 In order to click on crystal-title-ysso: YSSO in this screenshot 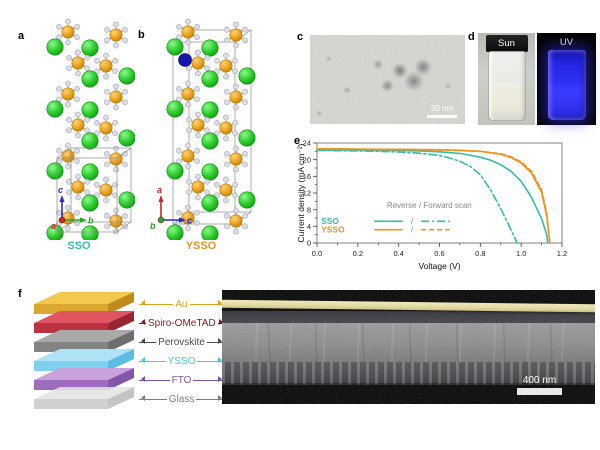, I will do `click(201, 246)`.